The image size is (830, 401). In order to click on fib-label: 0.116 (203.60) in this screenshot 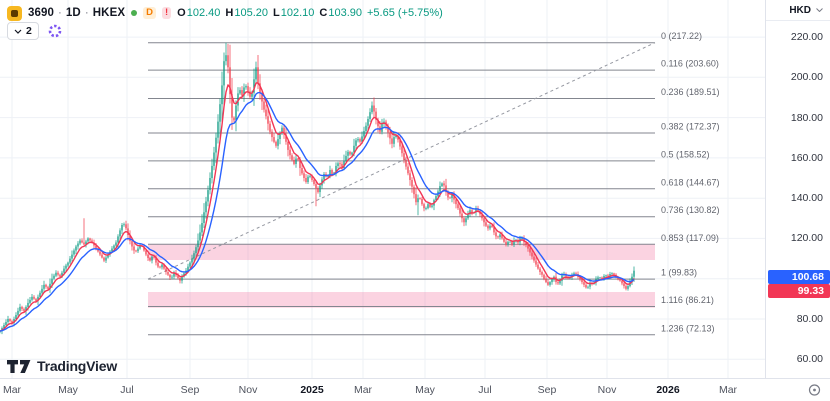, I will do `click(690, 64)`.